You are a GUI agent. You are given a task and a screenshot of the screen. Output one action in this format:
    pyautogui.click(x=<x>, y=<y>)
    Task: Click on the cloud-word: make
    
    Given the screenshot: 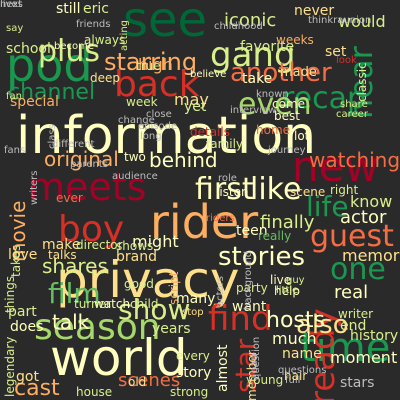 What is the action you would take?
    pyautogui.click(x=61, y=245)
    